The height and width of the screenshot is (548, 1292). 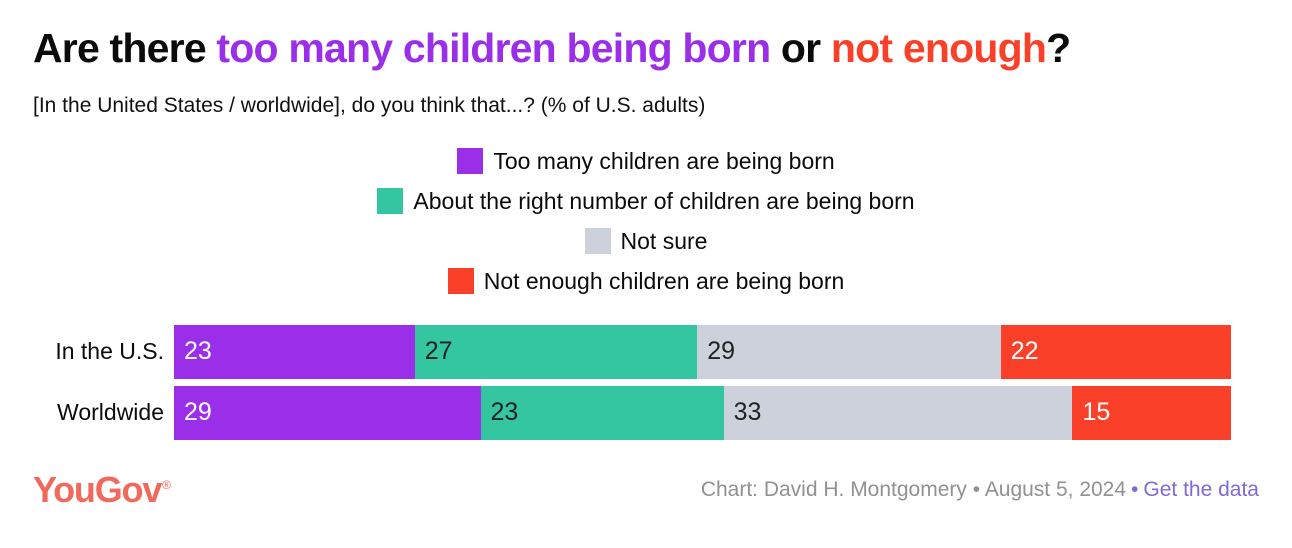 What do you see at coordinates (438, 351) in the screenshot?
I see `value-label: 27` at bounding box center [438, 351].